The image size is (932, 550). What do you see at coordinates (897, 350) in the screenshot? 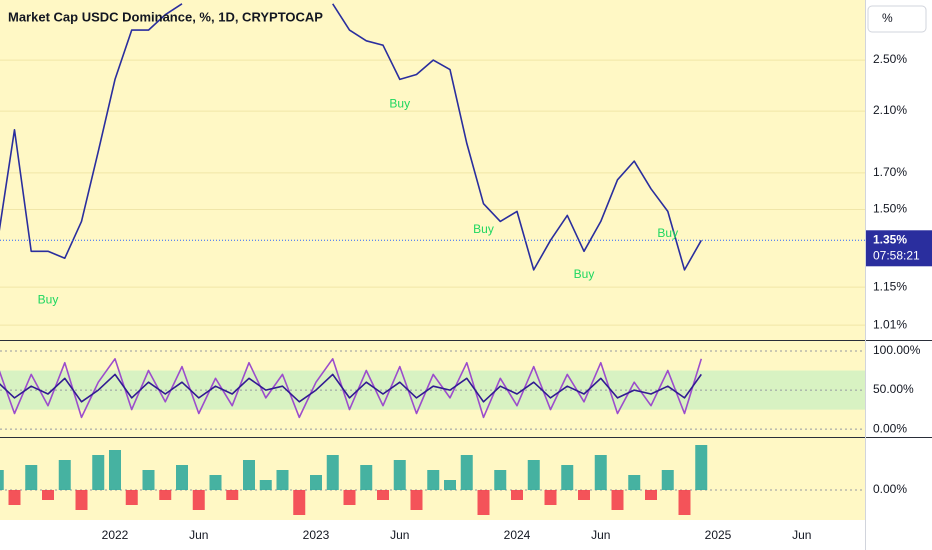
I see `y-tick-label: 100.00%` at bounding box center [897, 350].